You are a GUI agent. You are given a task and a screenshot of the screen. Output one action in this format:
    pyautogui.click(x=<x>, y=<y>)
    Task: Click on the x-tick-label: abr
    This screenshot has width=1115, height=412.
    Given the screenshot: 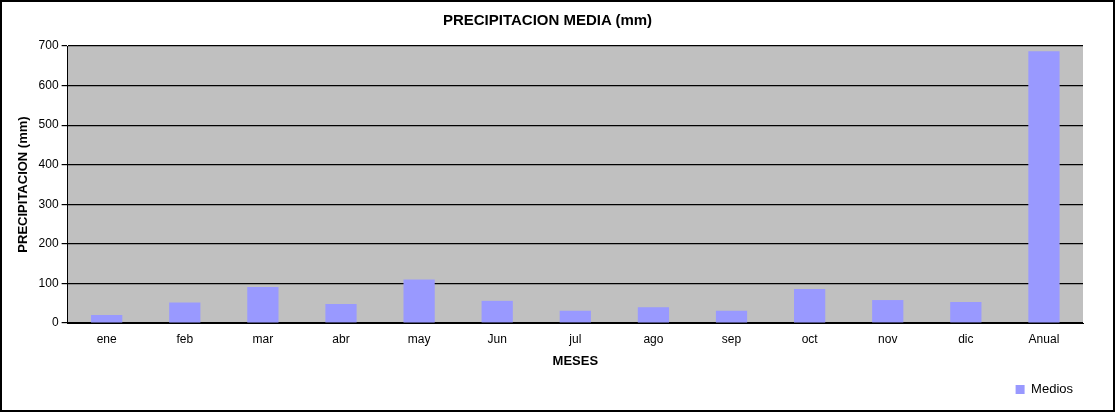 What is the action you would take?
    pyautogui.click(x=341, y=338)
    